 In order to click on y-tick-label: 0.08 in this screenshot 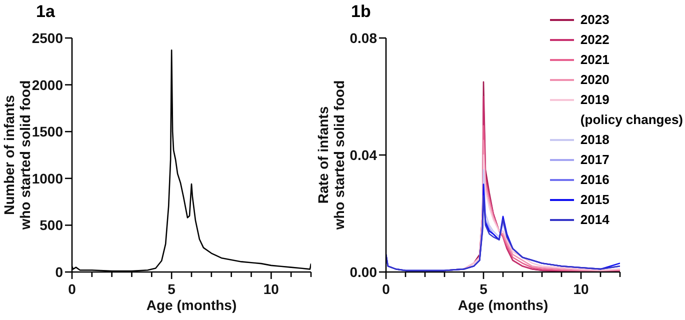, I will do `click(364, 38)`.